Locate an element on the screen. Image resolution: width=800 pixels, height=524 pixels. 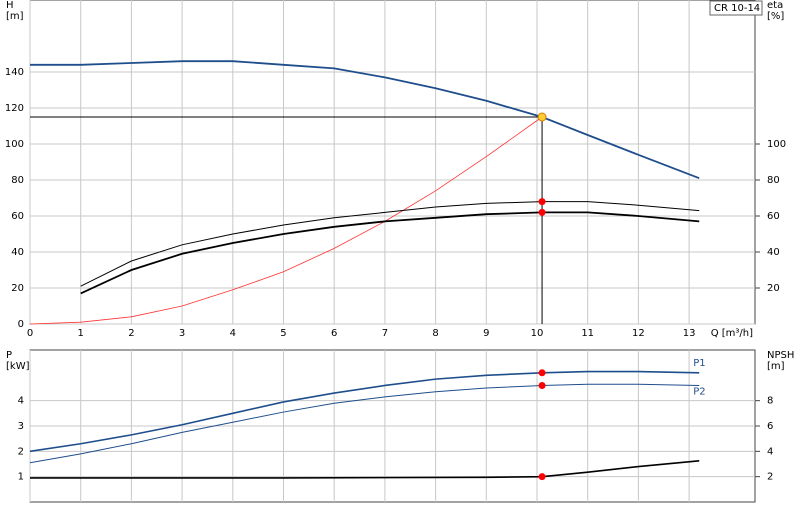
x-tick-label: 12 is located at coordinates (638, 333).